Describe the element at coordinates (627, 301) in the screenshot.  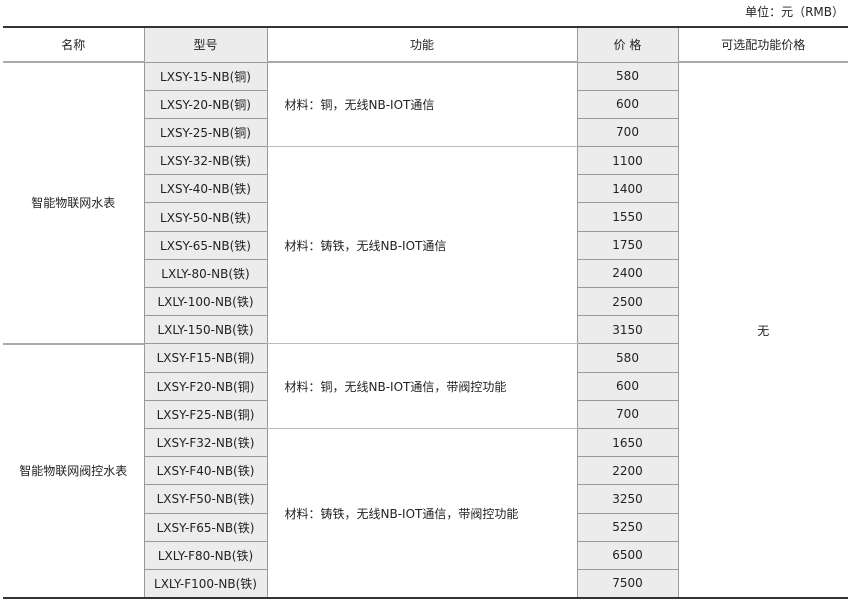
I see `price-cell: 2500` at that location.